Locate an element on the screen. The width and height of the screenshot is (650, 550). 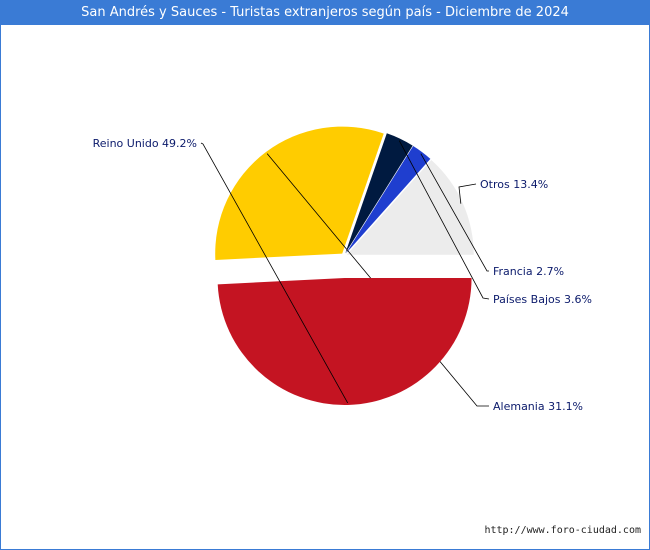
slice-label-reino-unido: Reino Unido 49.2% is located at coordinates (145, 143).